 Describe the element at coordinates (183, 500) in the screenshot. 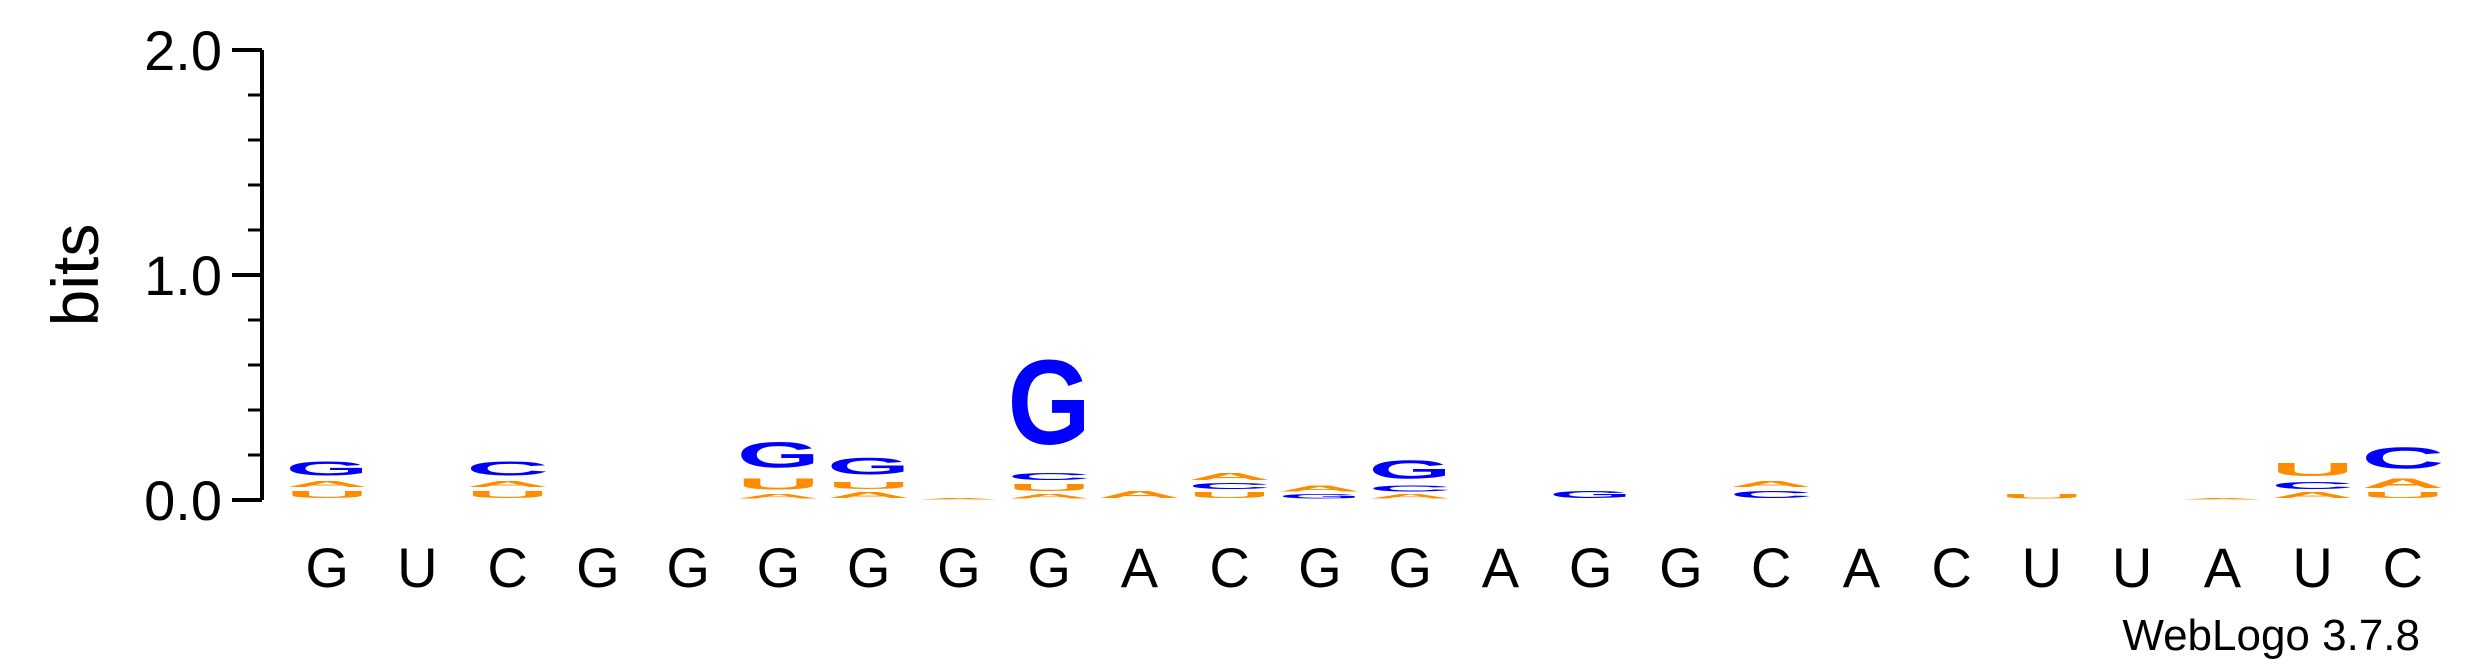

I see `y-tick-label: 0.0` at that location.